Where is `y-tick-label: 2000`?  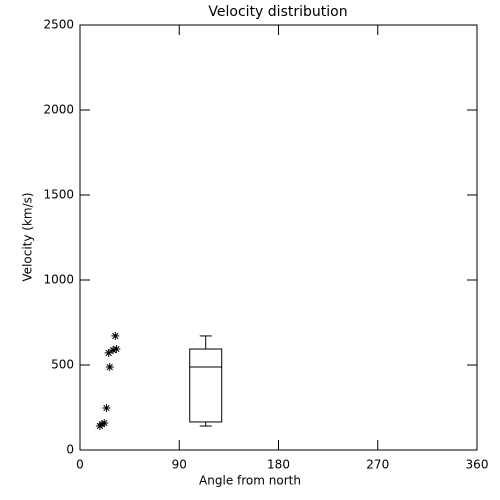
y-tick-label: 2000 is located at coordinates (58, 110).